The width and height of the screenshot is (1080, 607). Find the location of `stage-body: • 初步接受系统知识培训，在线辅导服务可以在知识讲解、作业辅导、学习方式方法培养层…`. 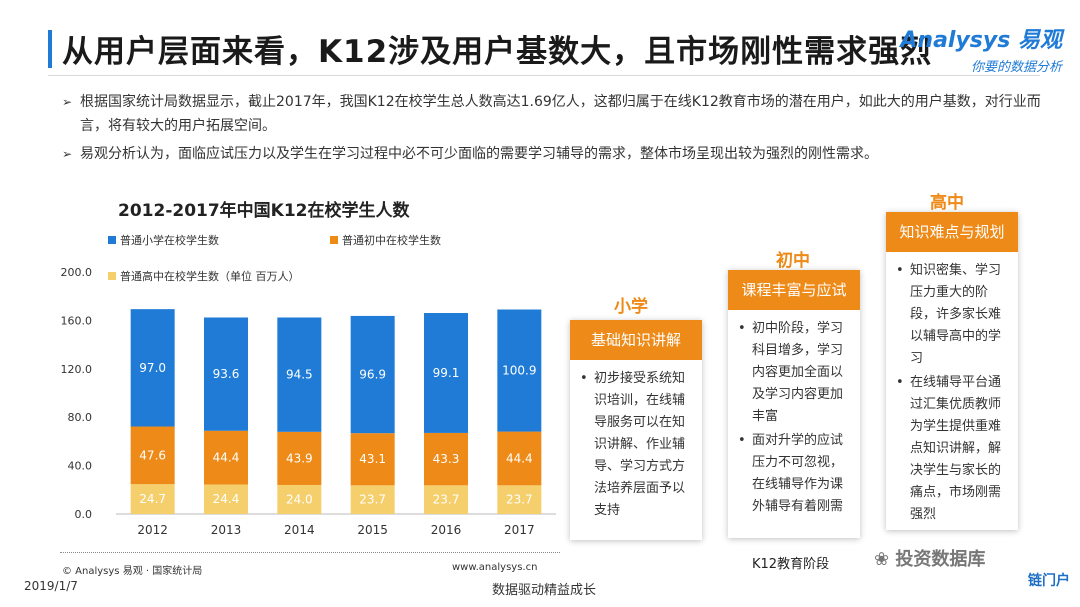

stage-body: • 初步接受系统知识培训，在线辅导服务可以在知识讲解、作业辅导、学习方式方法培养层… is located at coordinates (636, 441).